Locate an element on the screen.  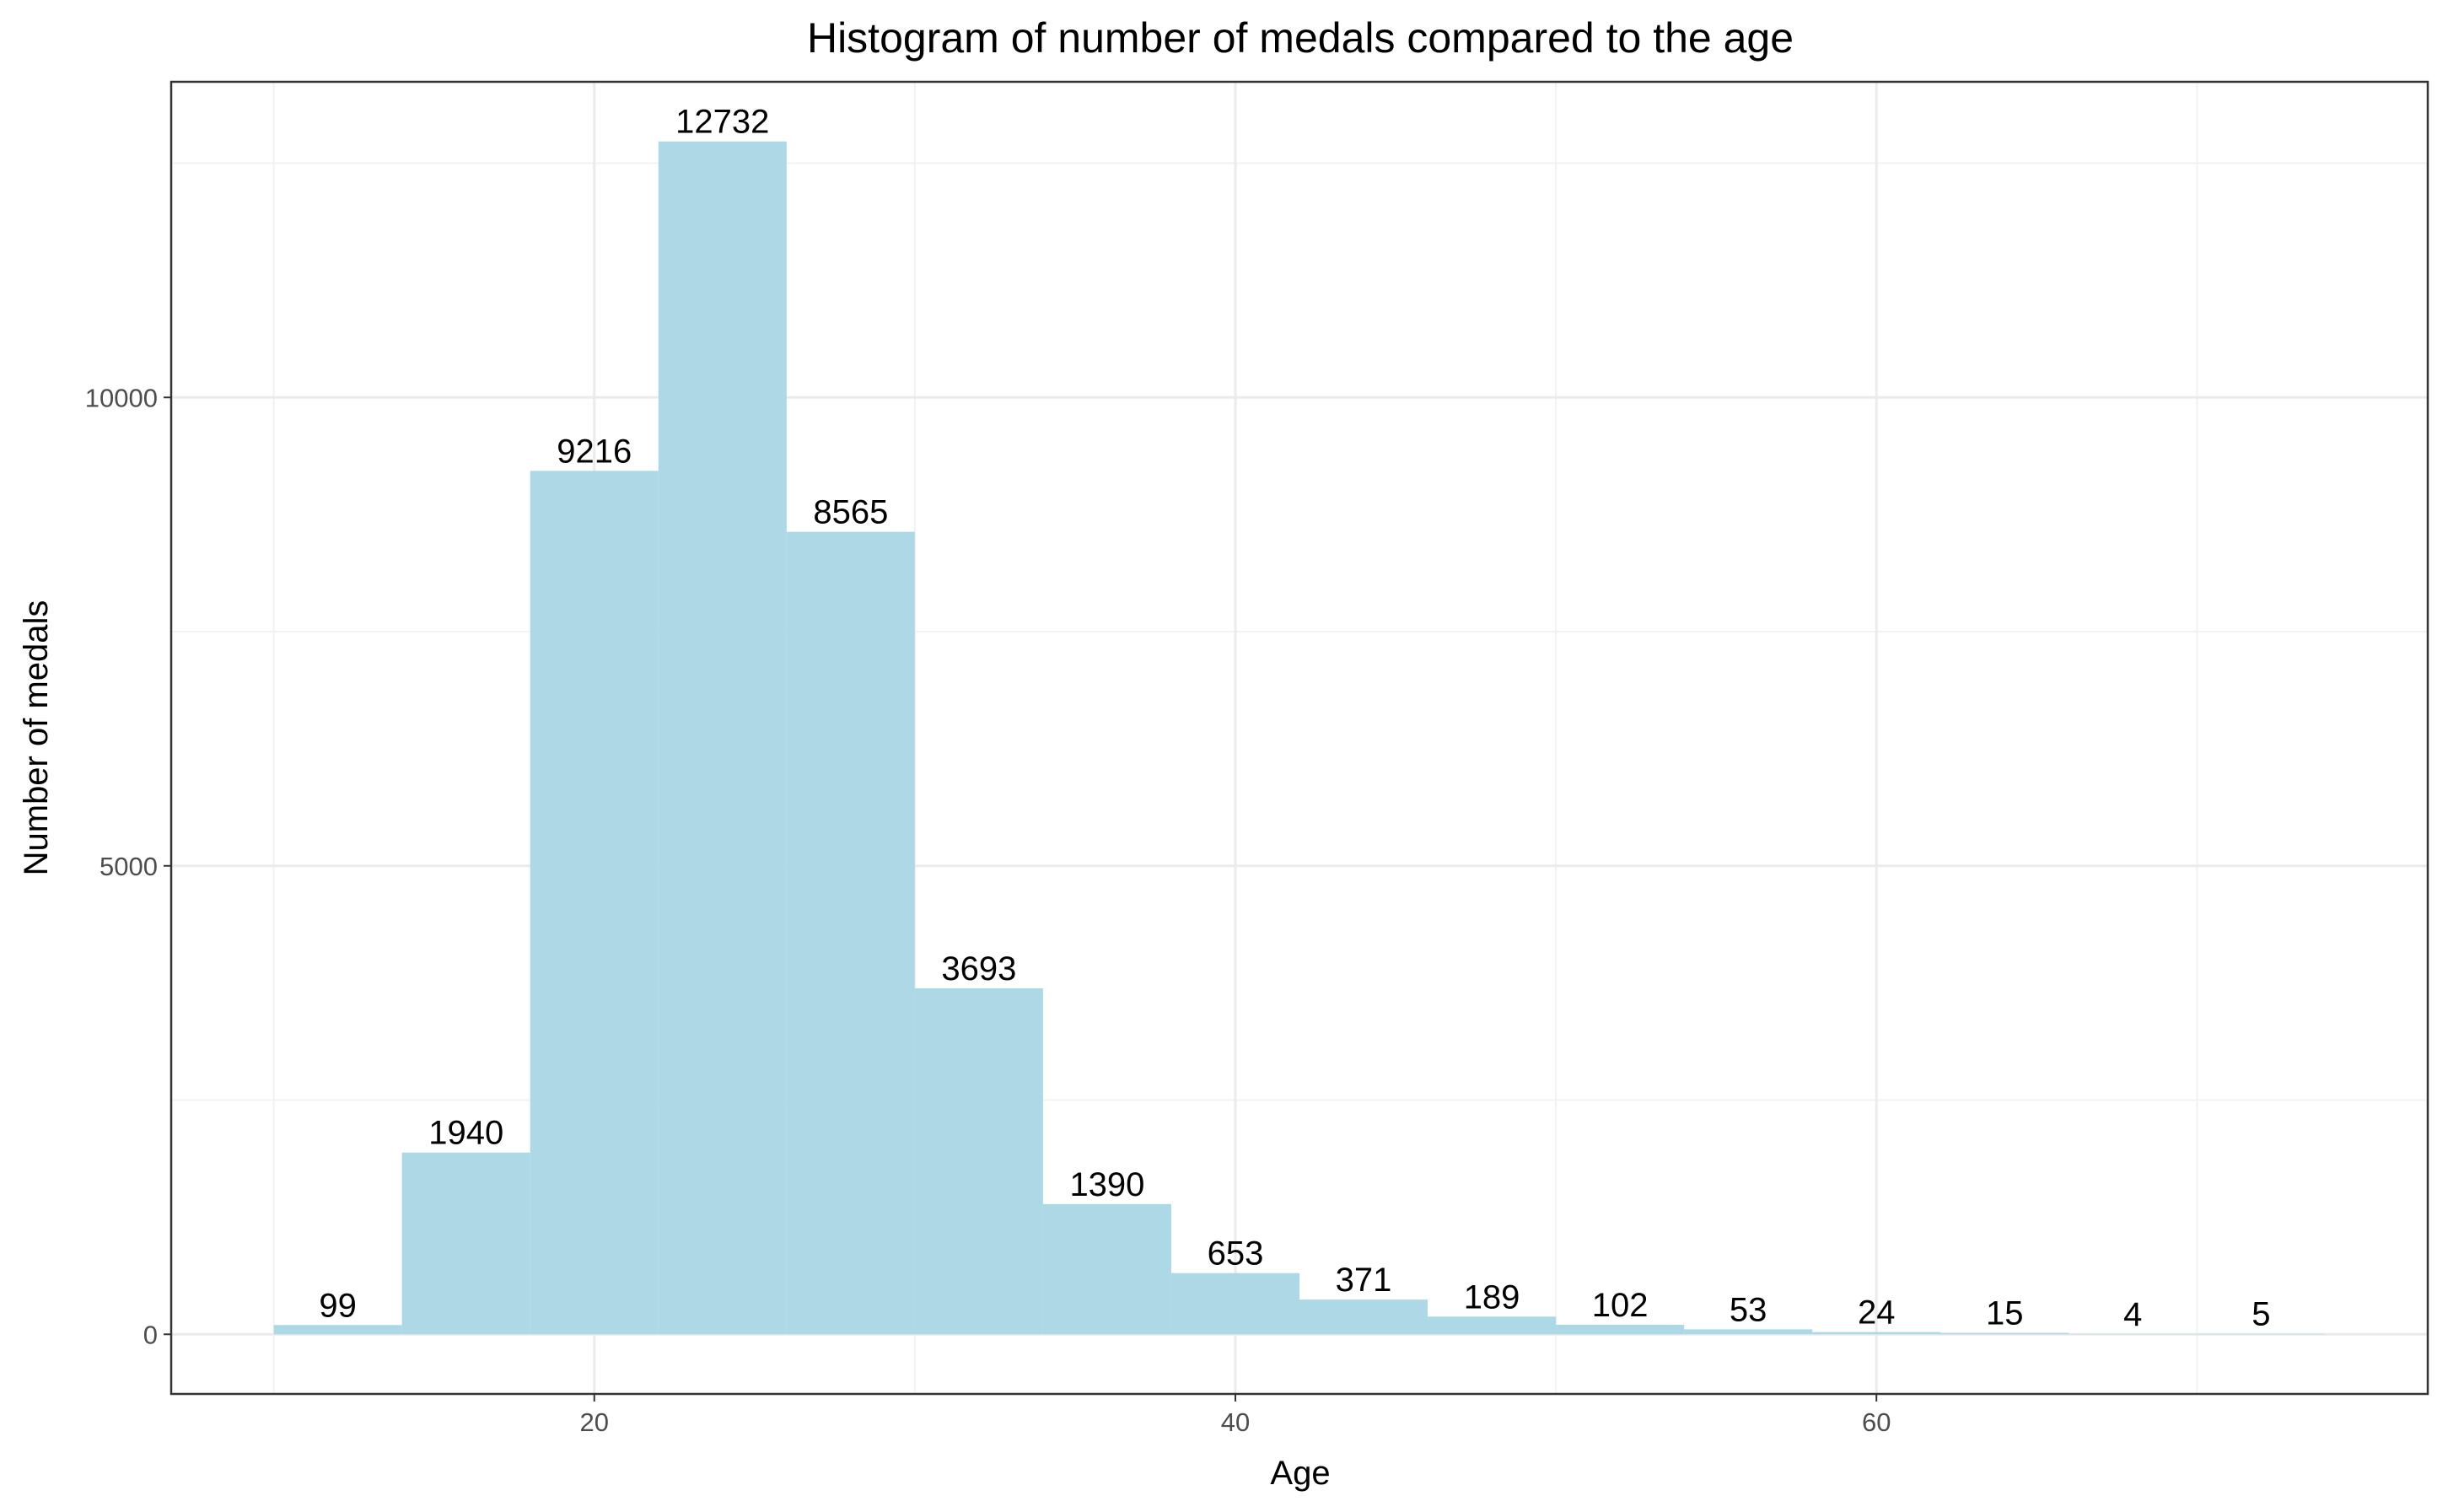
bar-value-label: 4 is located at coordinates (2132, 1314).